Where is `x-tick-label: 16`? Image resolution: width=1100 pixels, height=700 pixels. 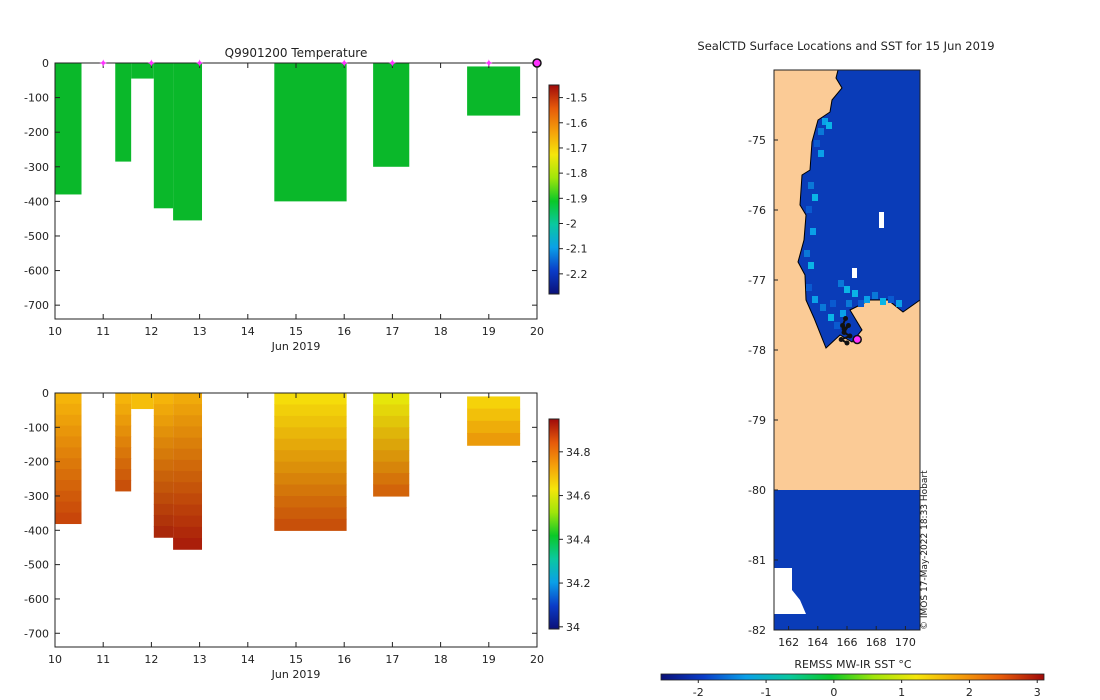 x-tick-label: 16 is located at coordinates (344, 659).